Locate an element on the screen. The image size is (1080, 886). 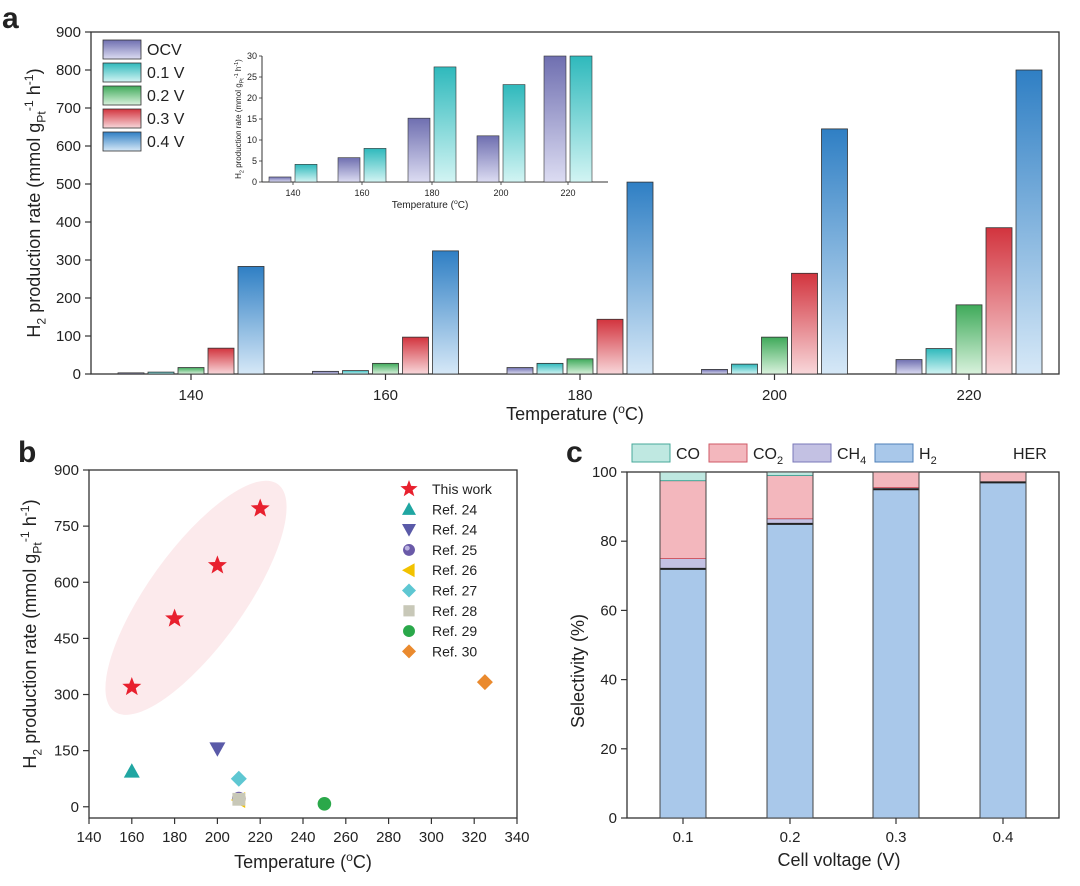
legend-label: 0.2 V is located at coordinates (166, 96).